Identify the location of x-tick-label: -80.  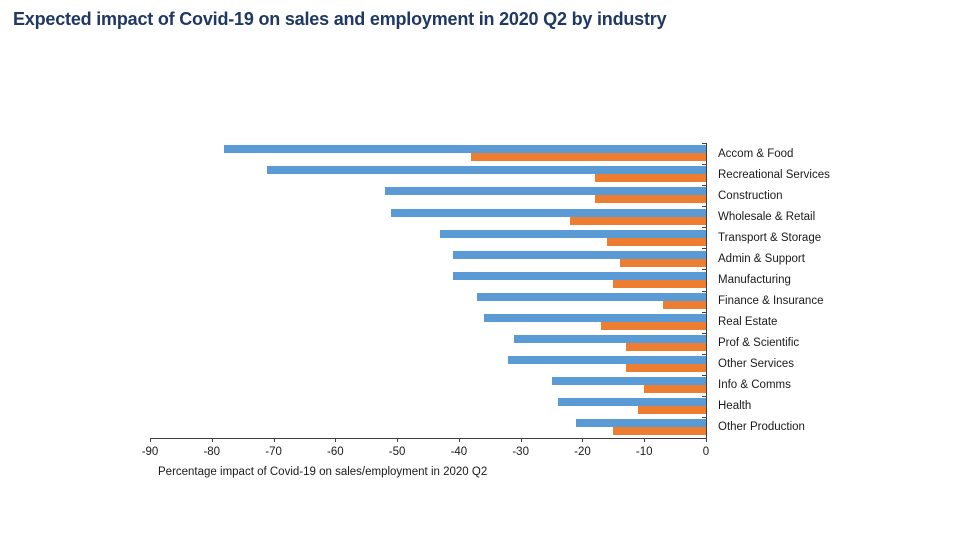
(212, 452).